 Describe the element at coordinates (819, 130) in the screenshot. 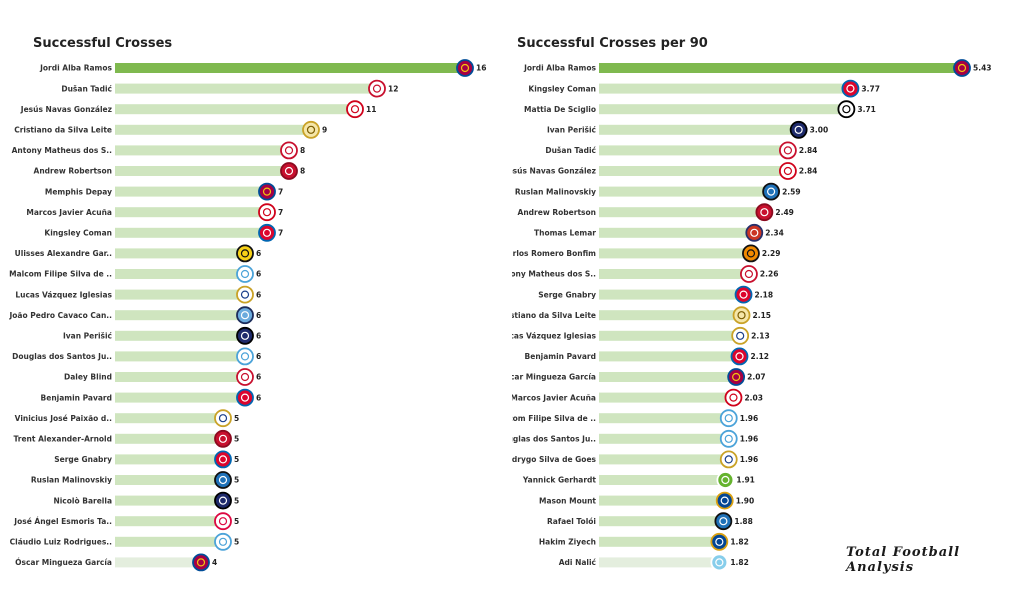

I see `value-label: 3.00` at that location.